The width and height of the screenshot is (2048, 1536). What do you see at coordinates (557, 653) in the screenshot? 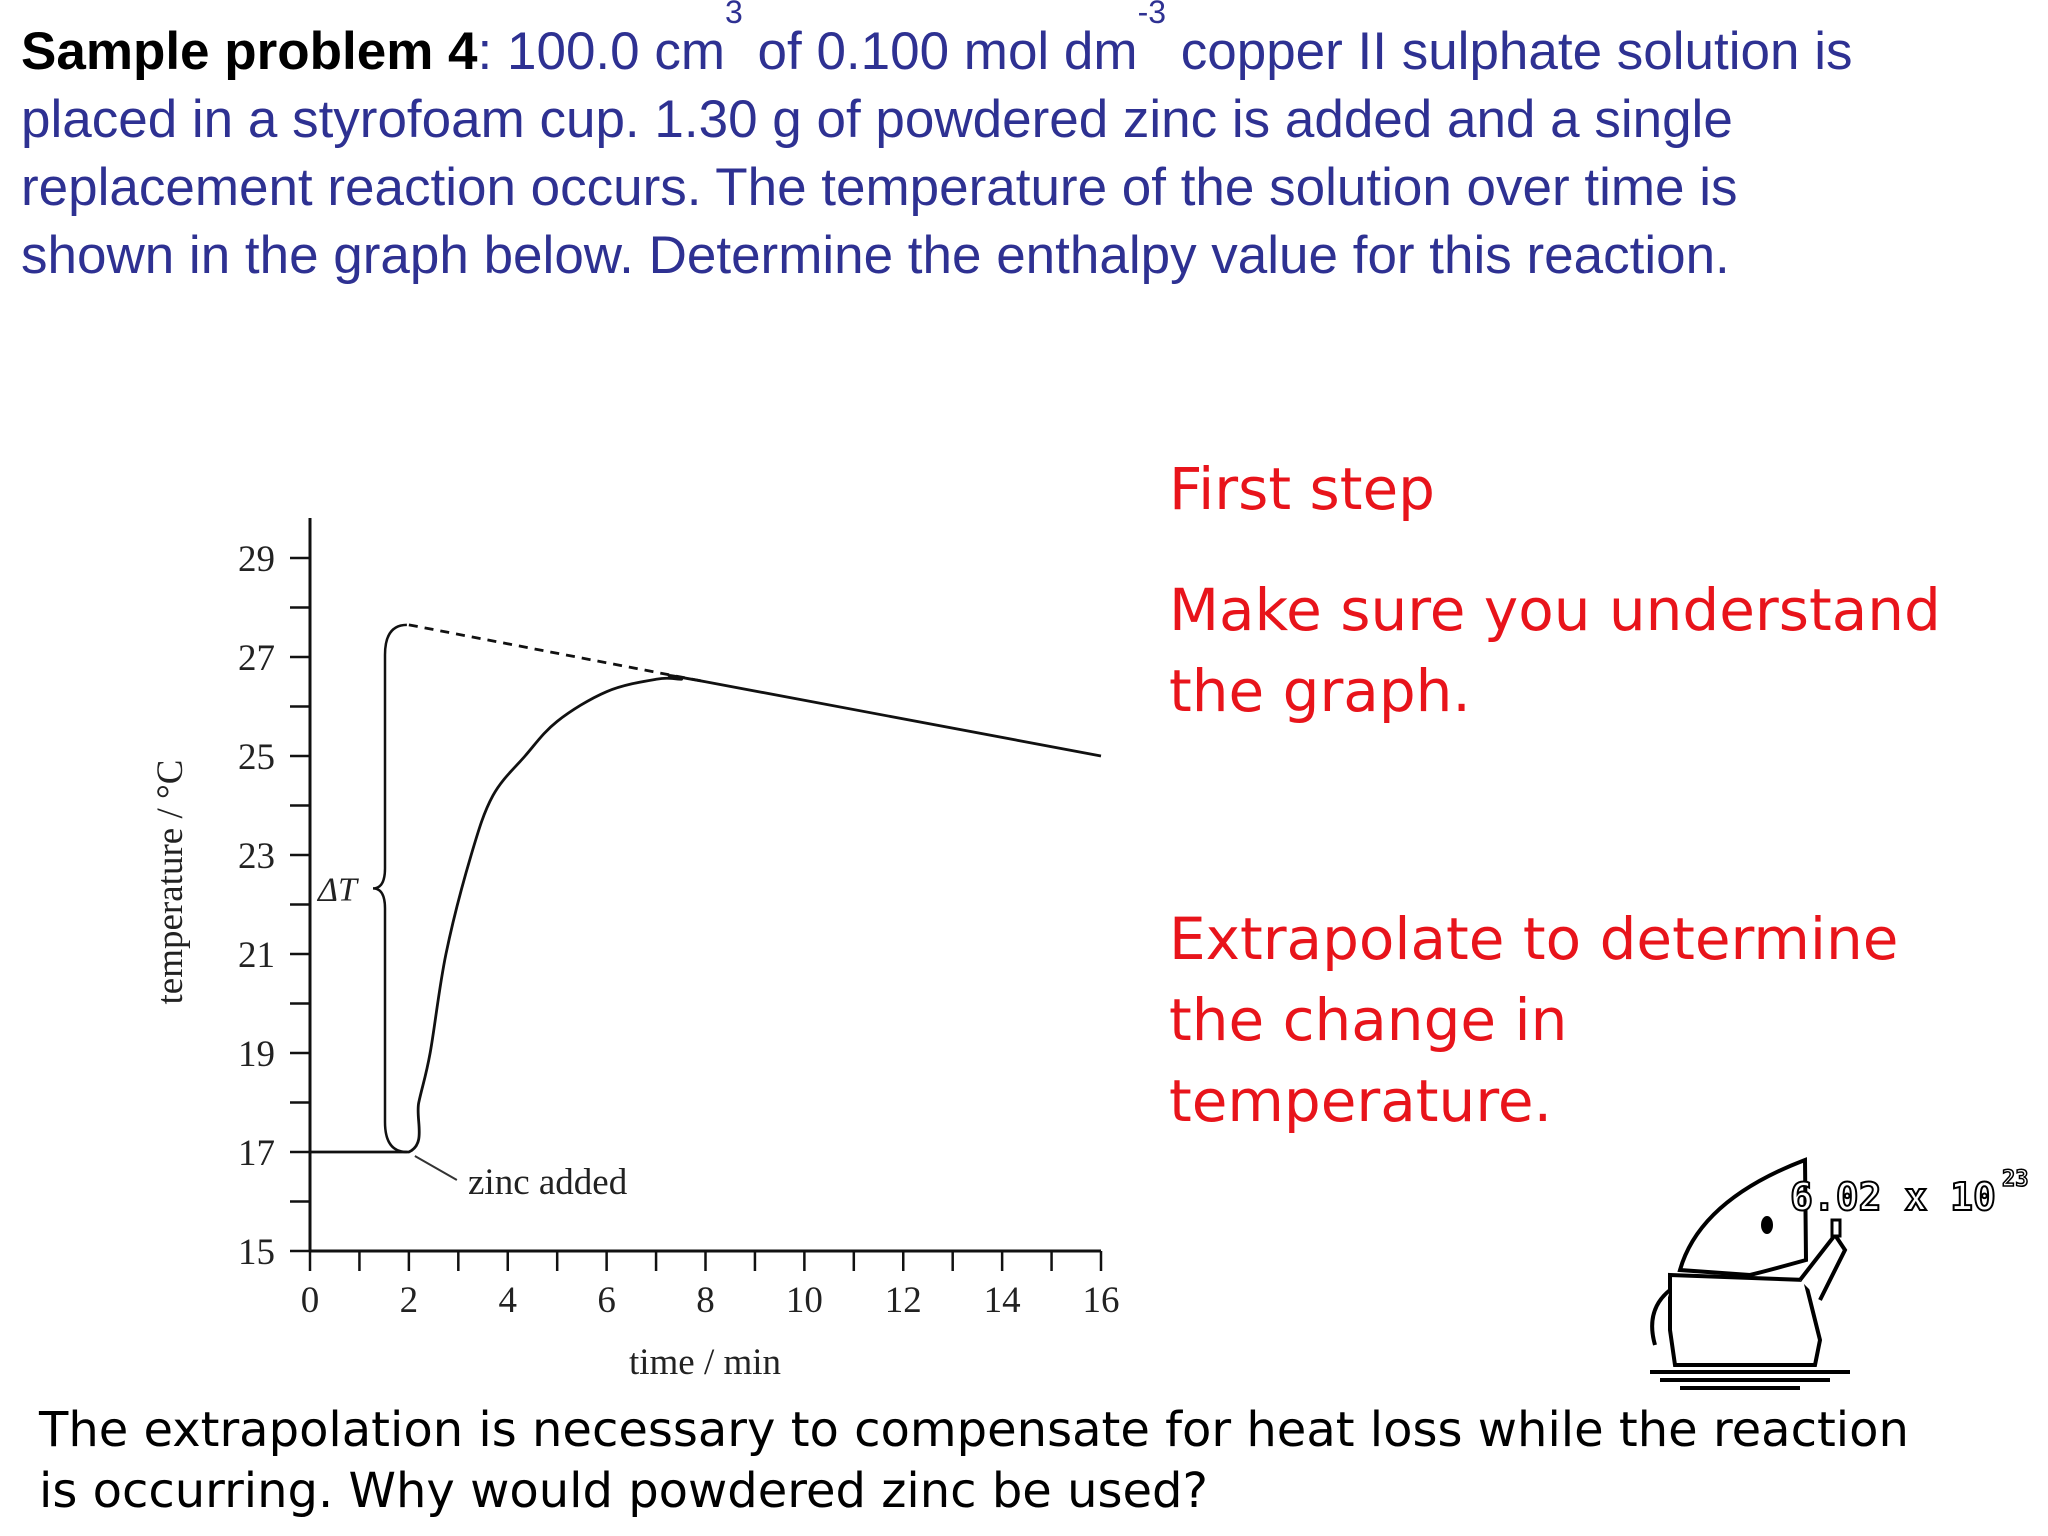
I see `extrapolation-line` at bounding box center [557, 653].